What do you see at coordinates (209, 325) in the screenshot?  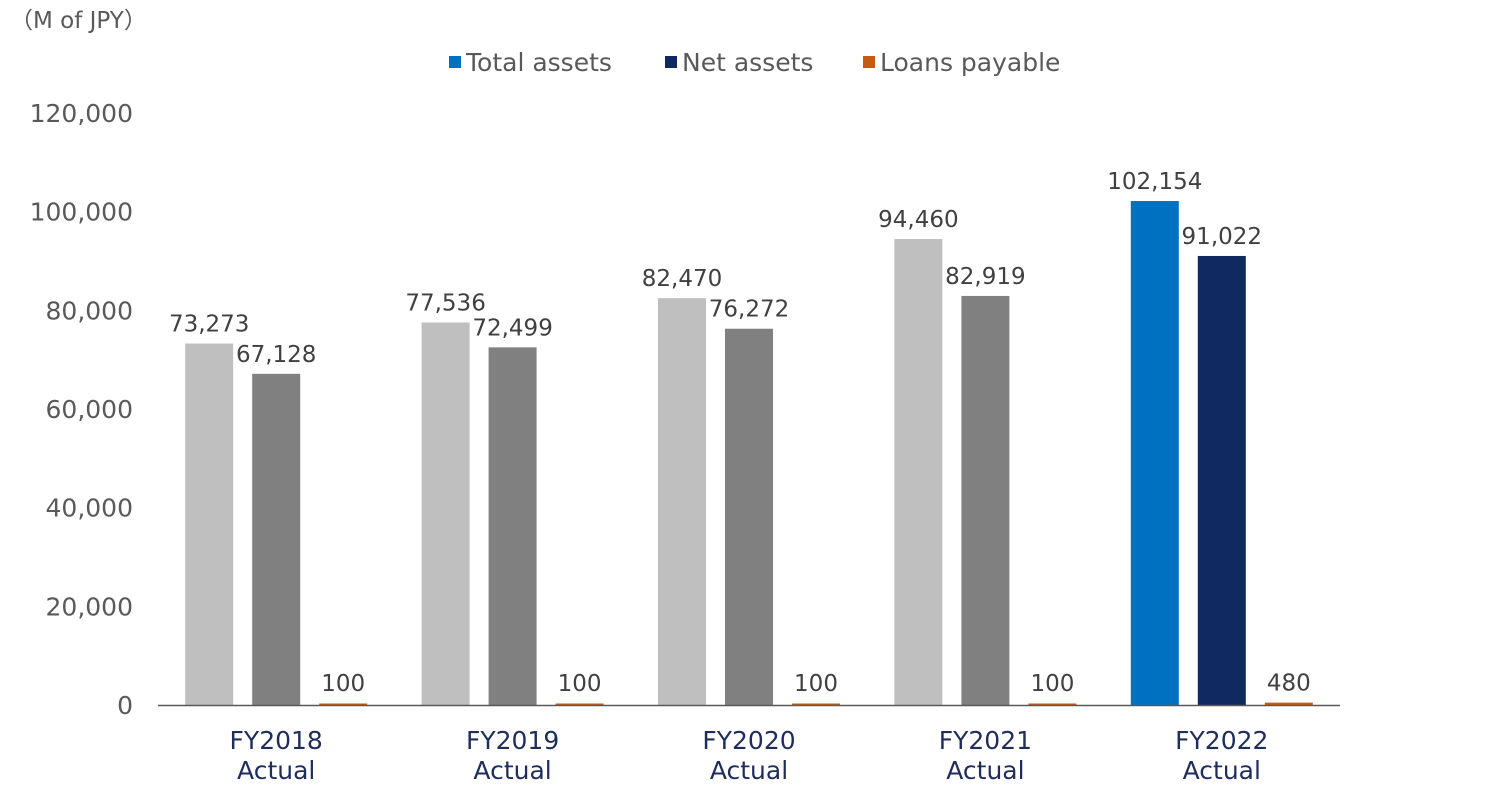 I see `data-label: 73,273` at bounding box center [209, 325].